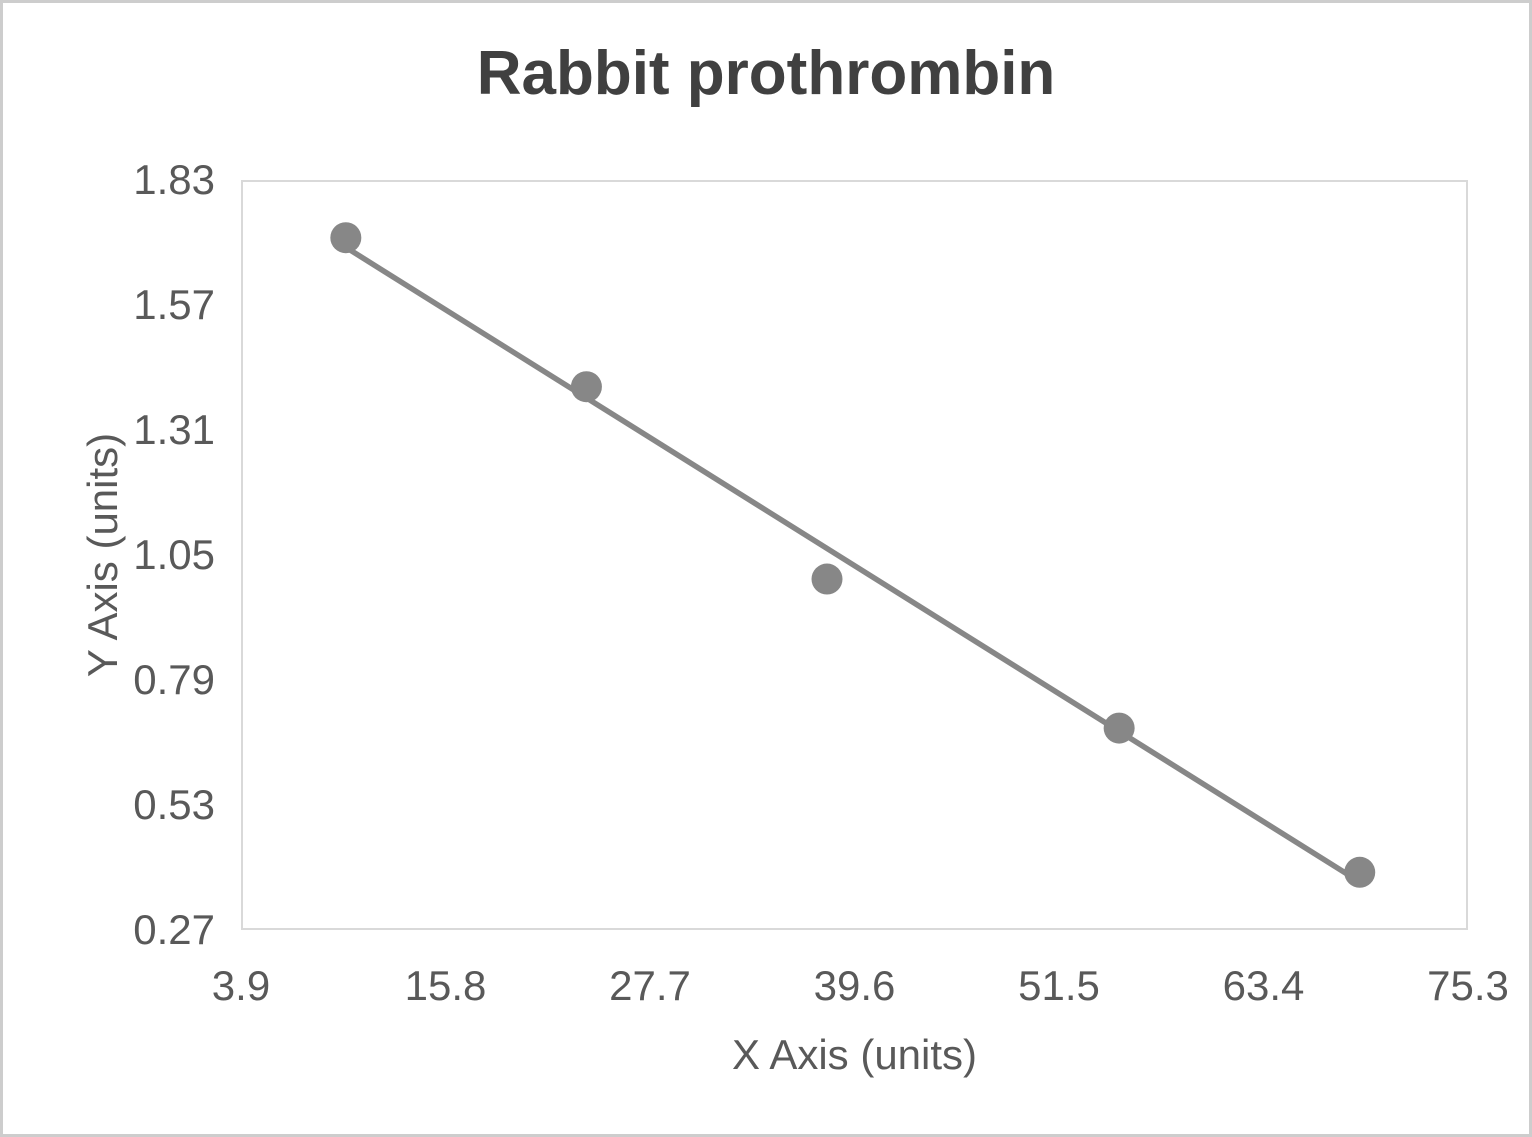 The width and height of the screenshot is (1532, 1137). I want to click on y-tick-label: 1.31, so click(174, 429).